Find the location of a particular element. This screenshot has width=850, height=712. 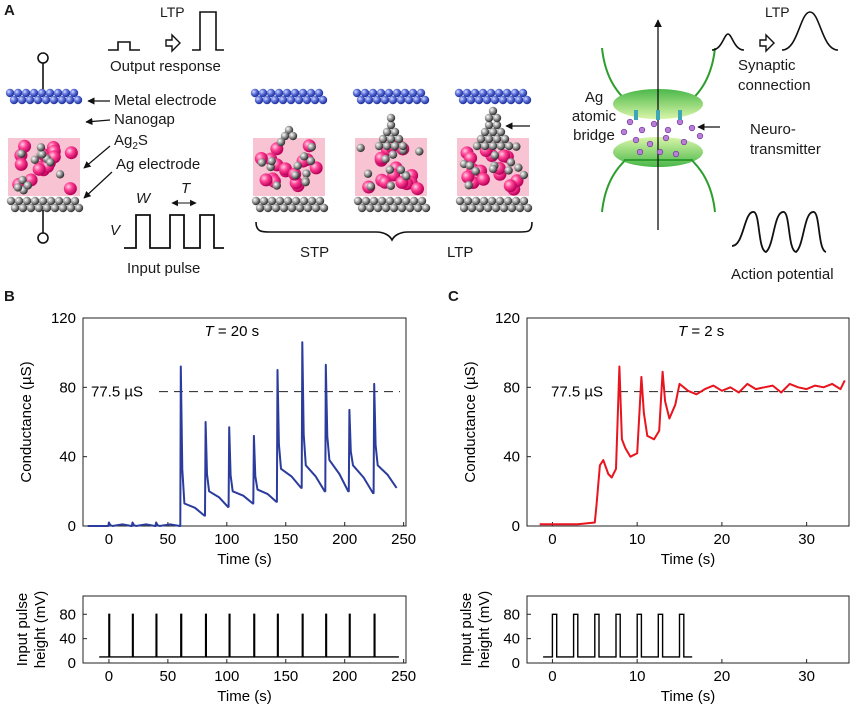

b-top-xlabel: Time (s) is located at coordinates (244, 559).